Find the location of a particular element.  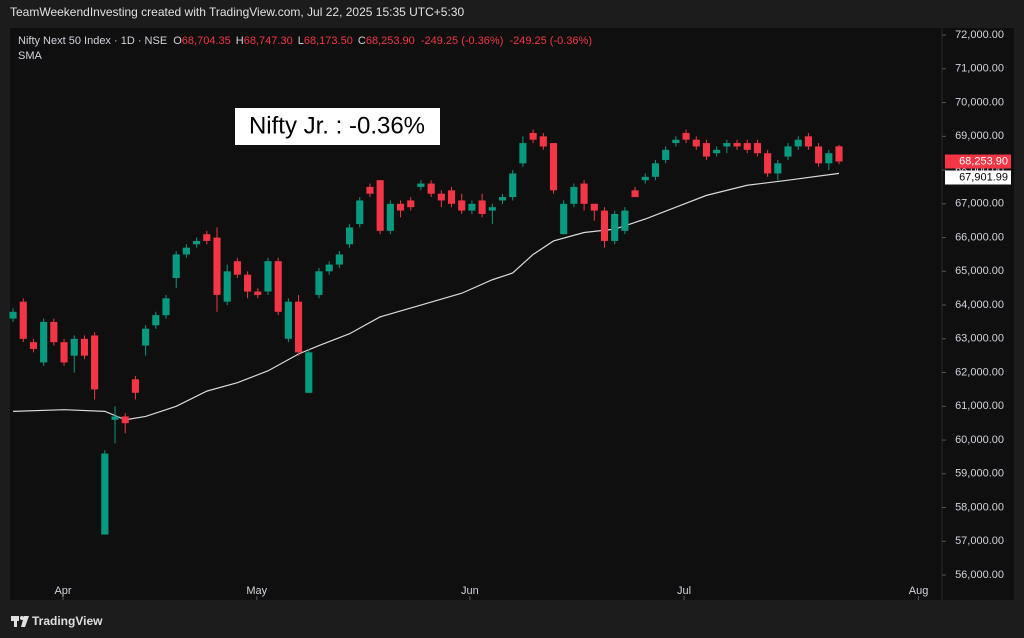

y-tick-label: 56,000.00 is located at coordinates (979, 575).